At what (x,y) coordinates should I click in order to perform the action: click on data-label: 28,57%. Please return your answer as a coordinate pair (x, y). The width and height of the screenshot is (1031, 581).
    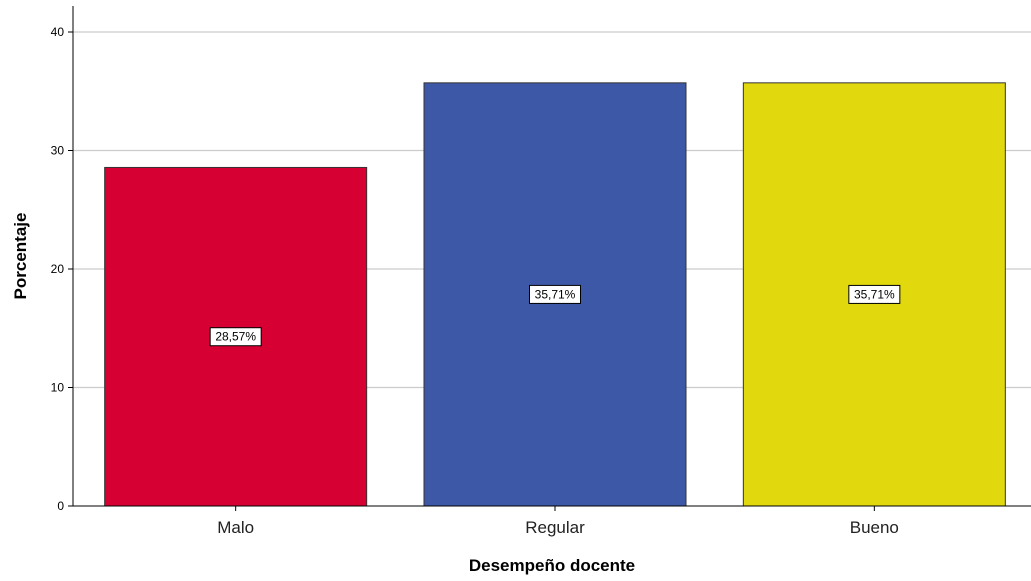
    Looking at the image, I should click on (235, 337).